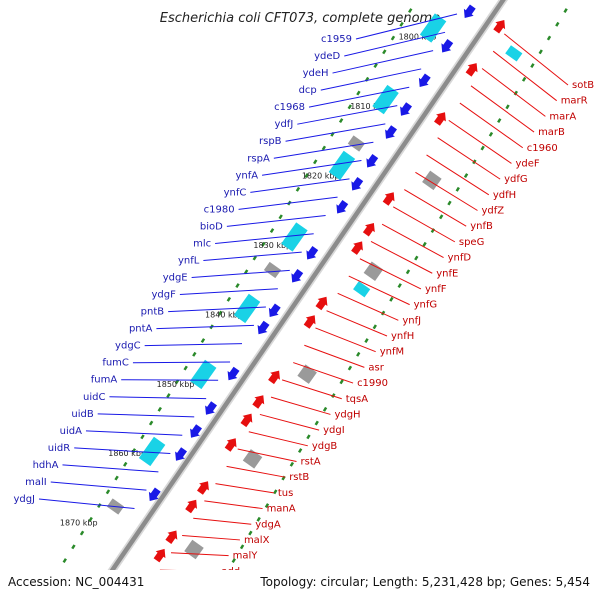 The image size is (600, 600). I want to click on forward-gene-label: ynfL, so click(189, 260).